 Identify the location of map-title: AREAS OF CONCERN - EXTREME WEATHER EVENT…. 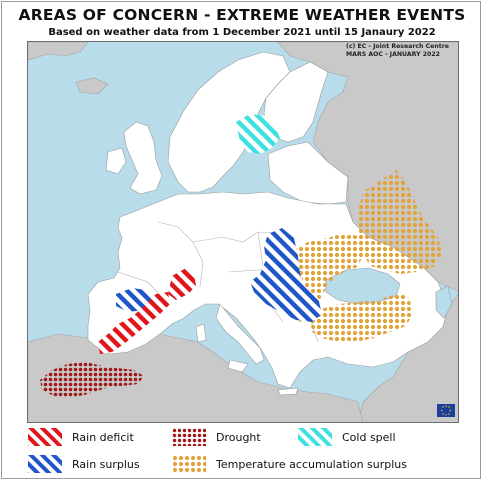
(242, 15).